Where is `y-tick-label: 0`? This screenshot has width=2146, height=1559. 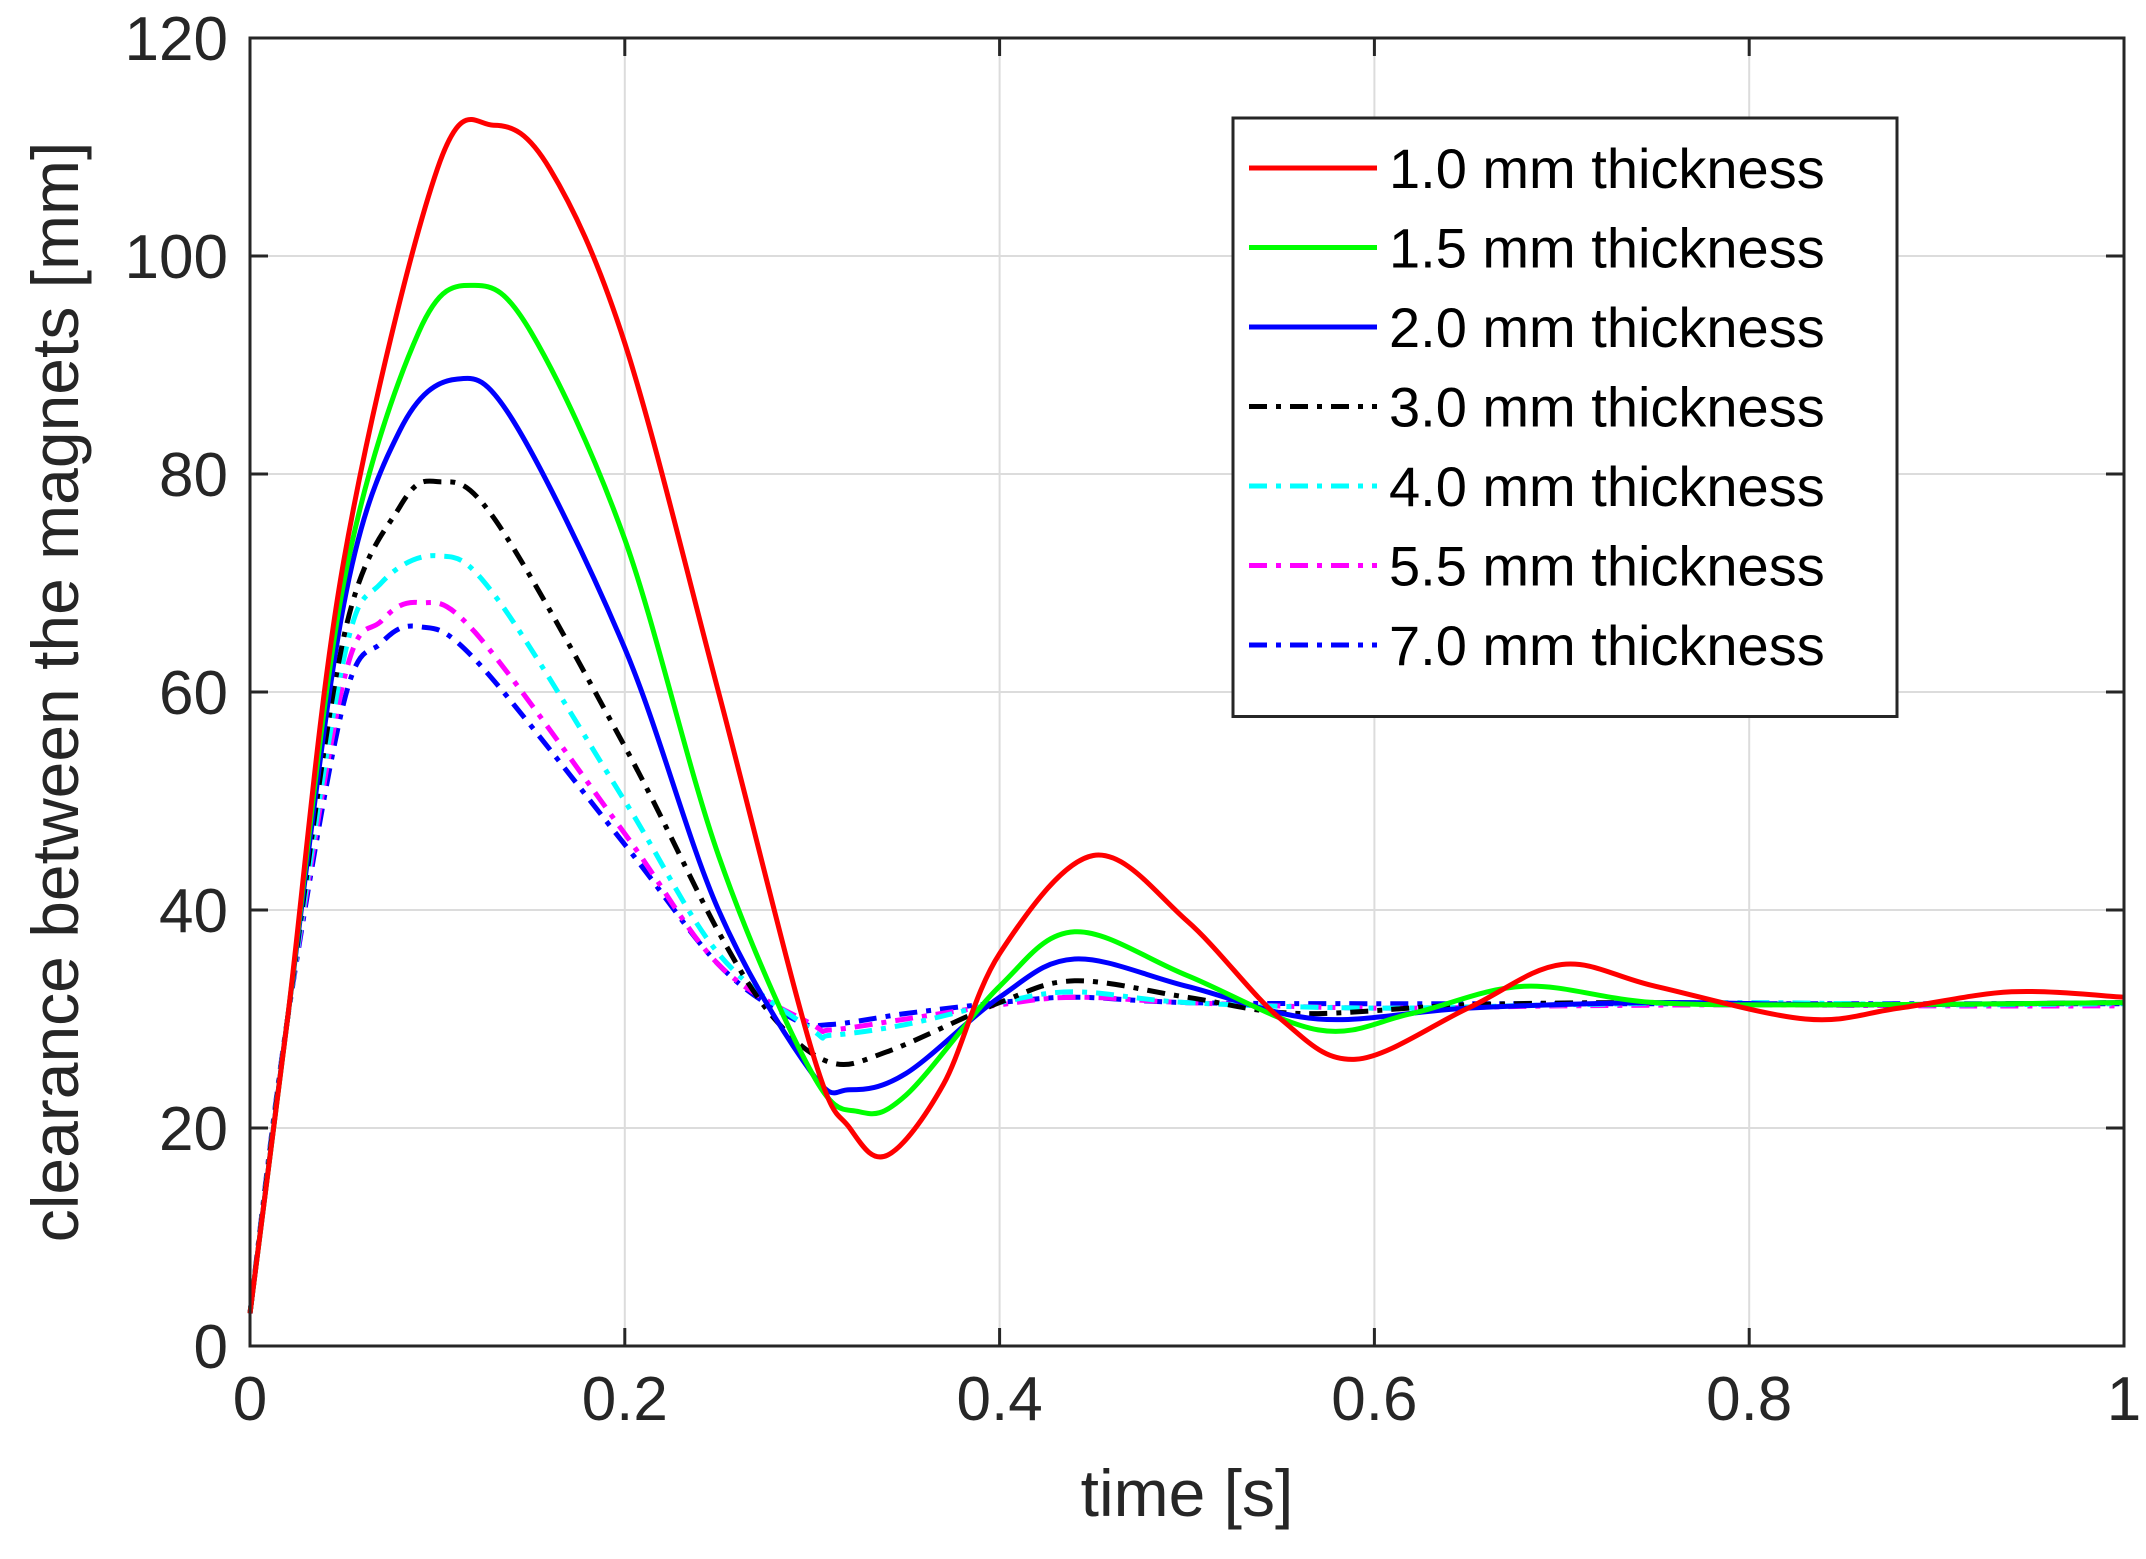
y-tick-label: 0 is located at coordinates (211, 1347).